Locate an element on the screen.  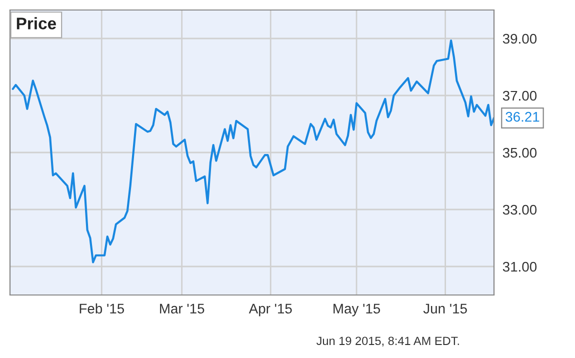
y-tick-label: 37.00 is located at coordinates (519, 95).